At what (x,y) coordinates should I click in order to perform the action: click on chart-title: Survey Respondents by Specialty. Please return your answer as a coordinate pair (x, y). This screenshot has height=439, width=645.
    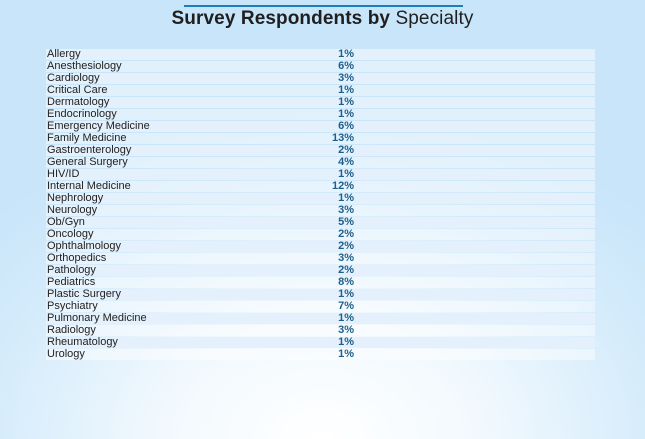
    Looking at the image, I should click on (322, 19).